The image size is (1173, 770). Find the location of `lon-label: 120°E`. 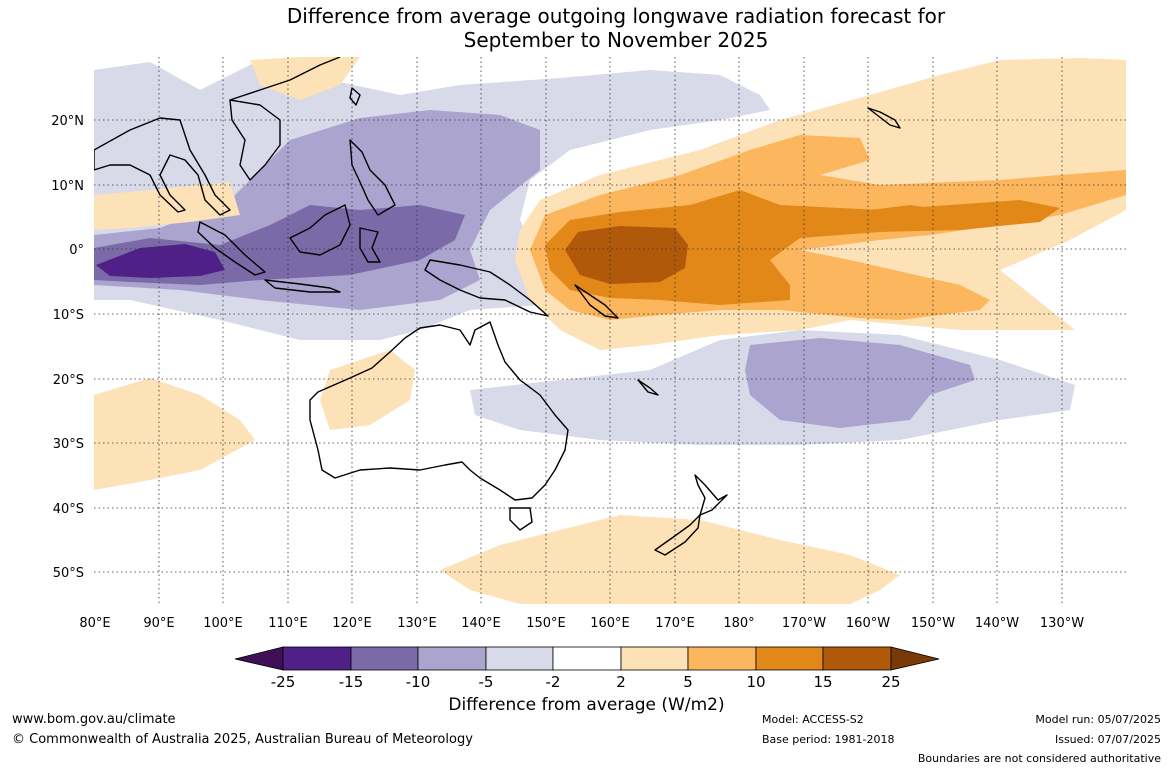

lon-label: 120°E is located at coordinates (352, 623).